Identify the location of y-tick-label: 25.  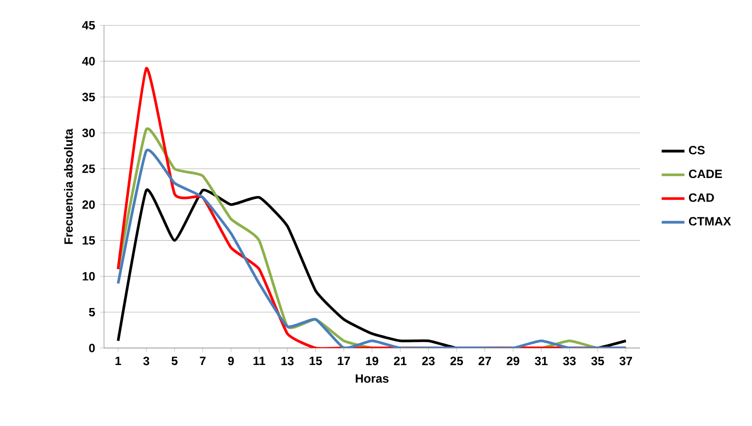
(88, 168).